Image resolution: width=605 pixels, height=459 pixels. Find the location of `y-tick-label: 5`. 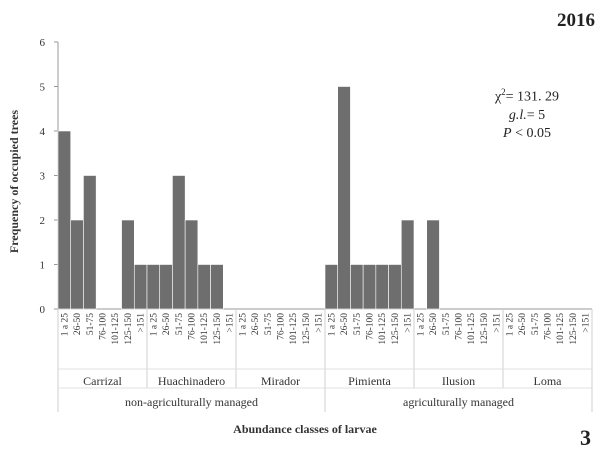

y-tick-label: 5 is located at coordinates (43, 88).